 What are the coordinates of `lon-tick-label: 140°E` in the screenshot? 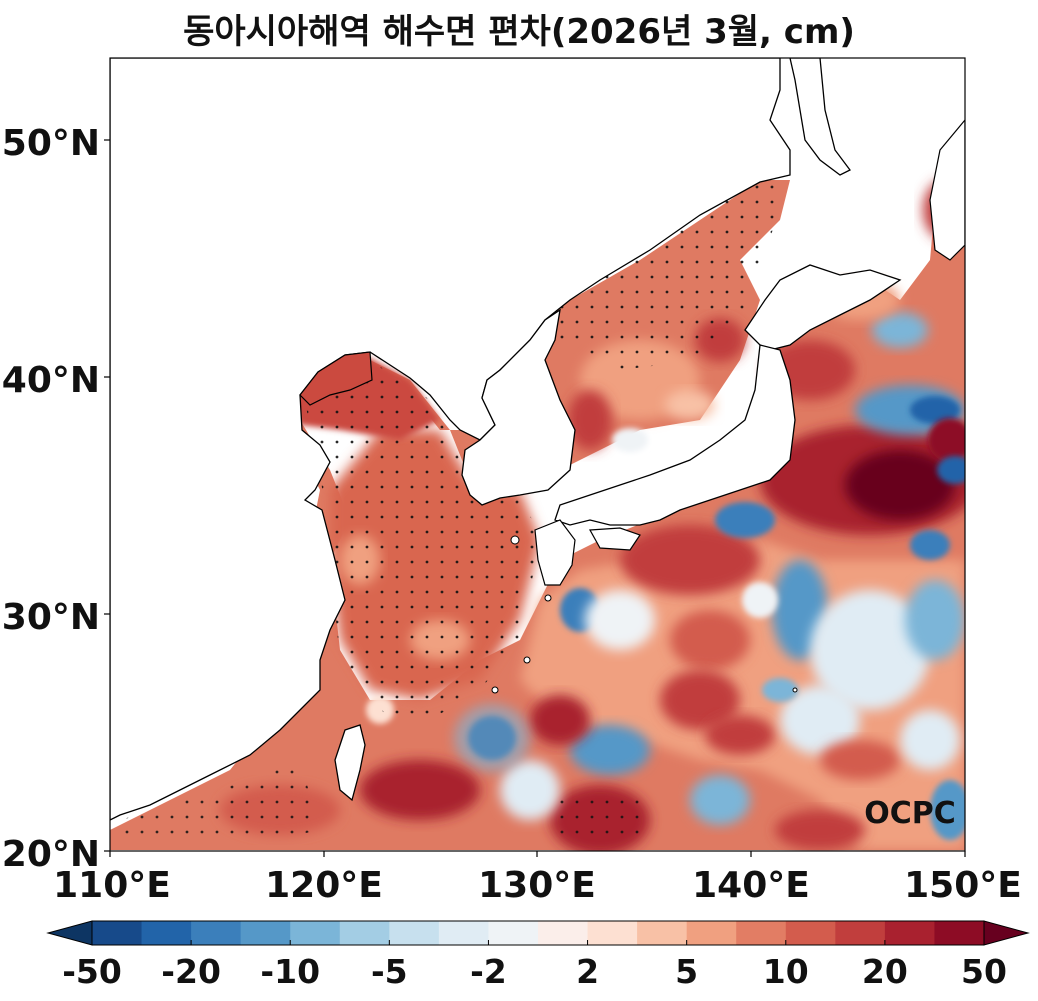 It's located at (751, 885).